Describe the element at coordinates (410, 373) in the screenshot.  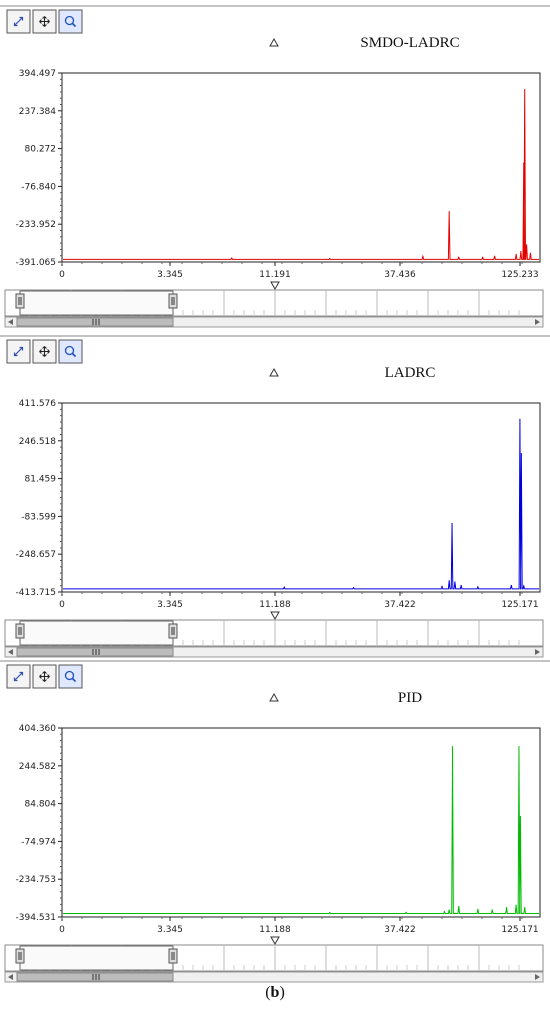
I see `chart-title: LADRC` at that location.